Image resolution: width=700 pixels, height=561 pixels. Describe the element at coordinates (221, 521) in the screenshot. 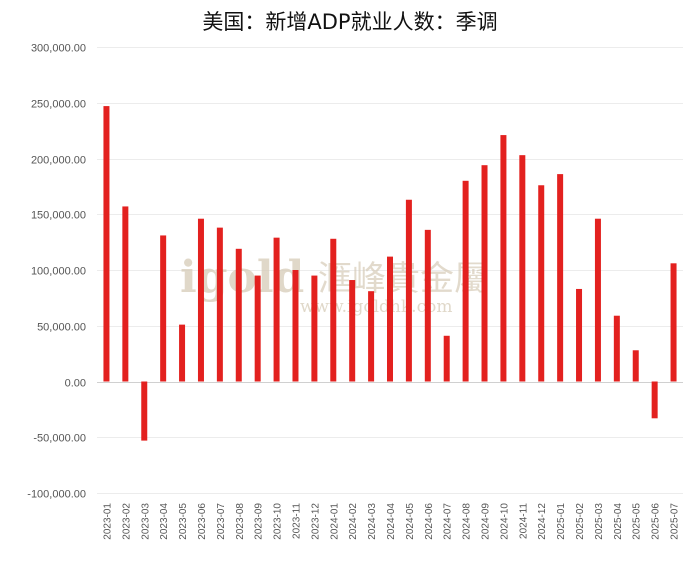

I see `x-tick-label: 2023-07` at that location.